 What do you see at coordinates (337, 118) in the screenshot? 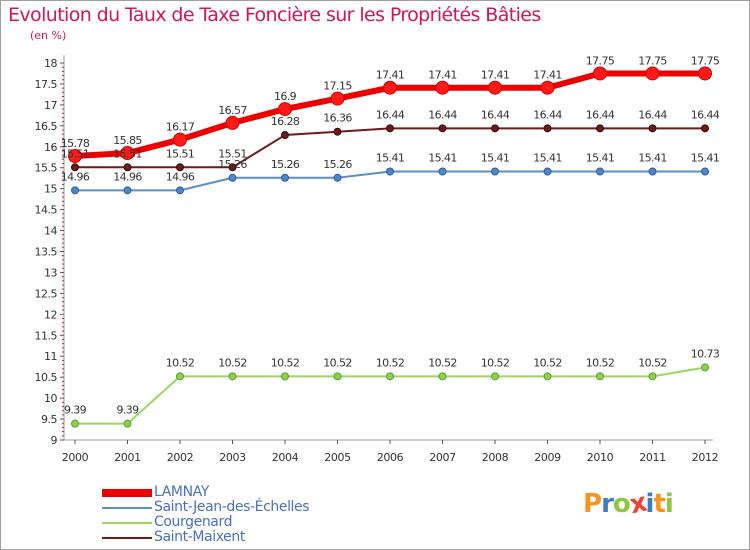
I see `data-label: 16.36` at bounding box center [337, 118].